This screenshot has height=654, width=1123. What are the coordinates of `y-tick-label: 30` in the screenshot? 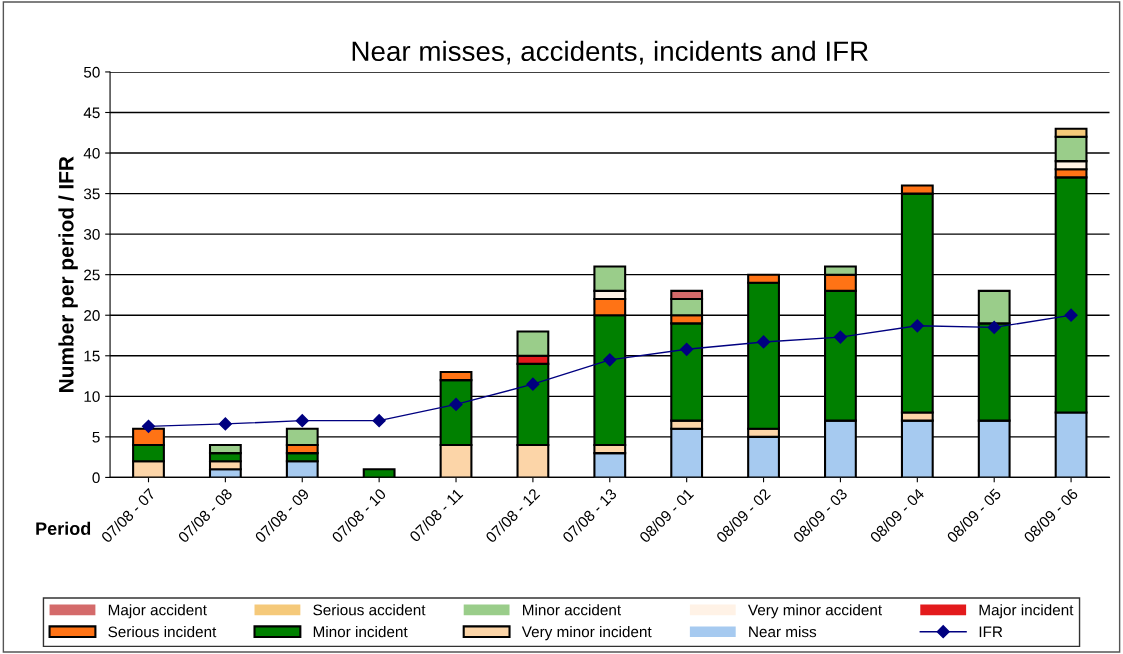 It's located at (91, 234).